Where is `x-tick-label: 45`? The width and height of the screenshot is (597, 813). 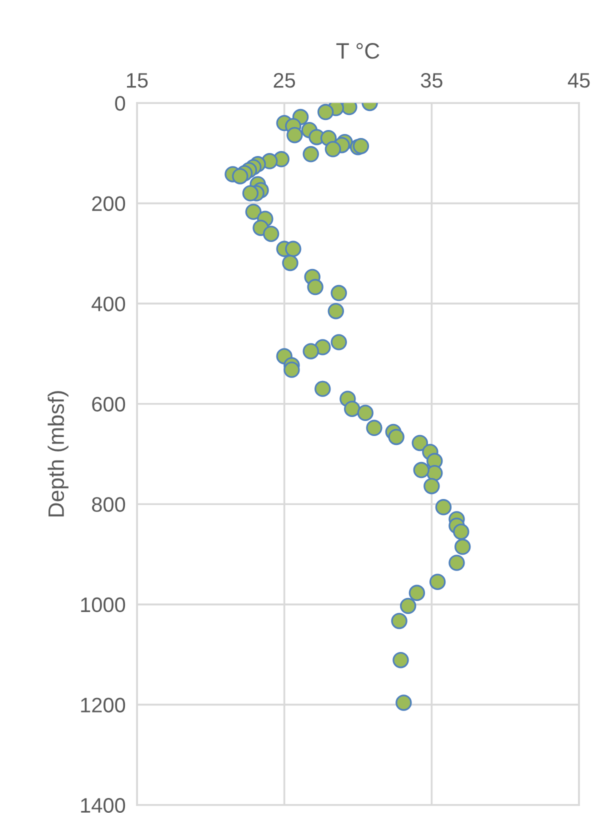 x-tick-label: 45 is located at coordinates (579, 80).